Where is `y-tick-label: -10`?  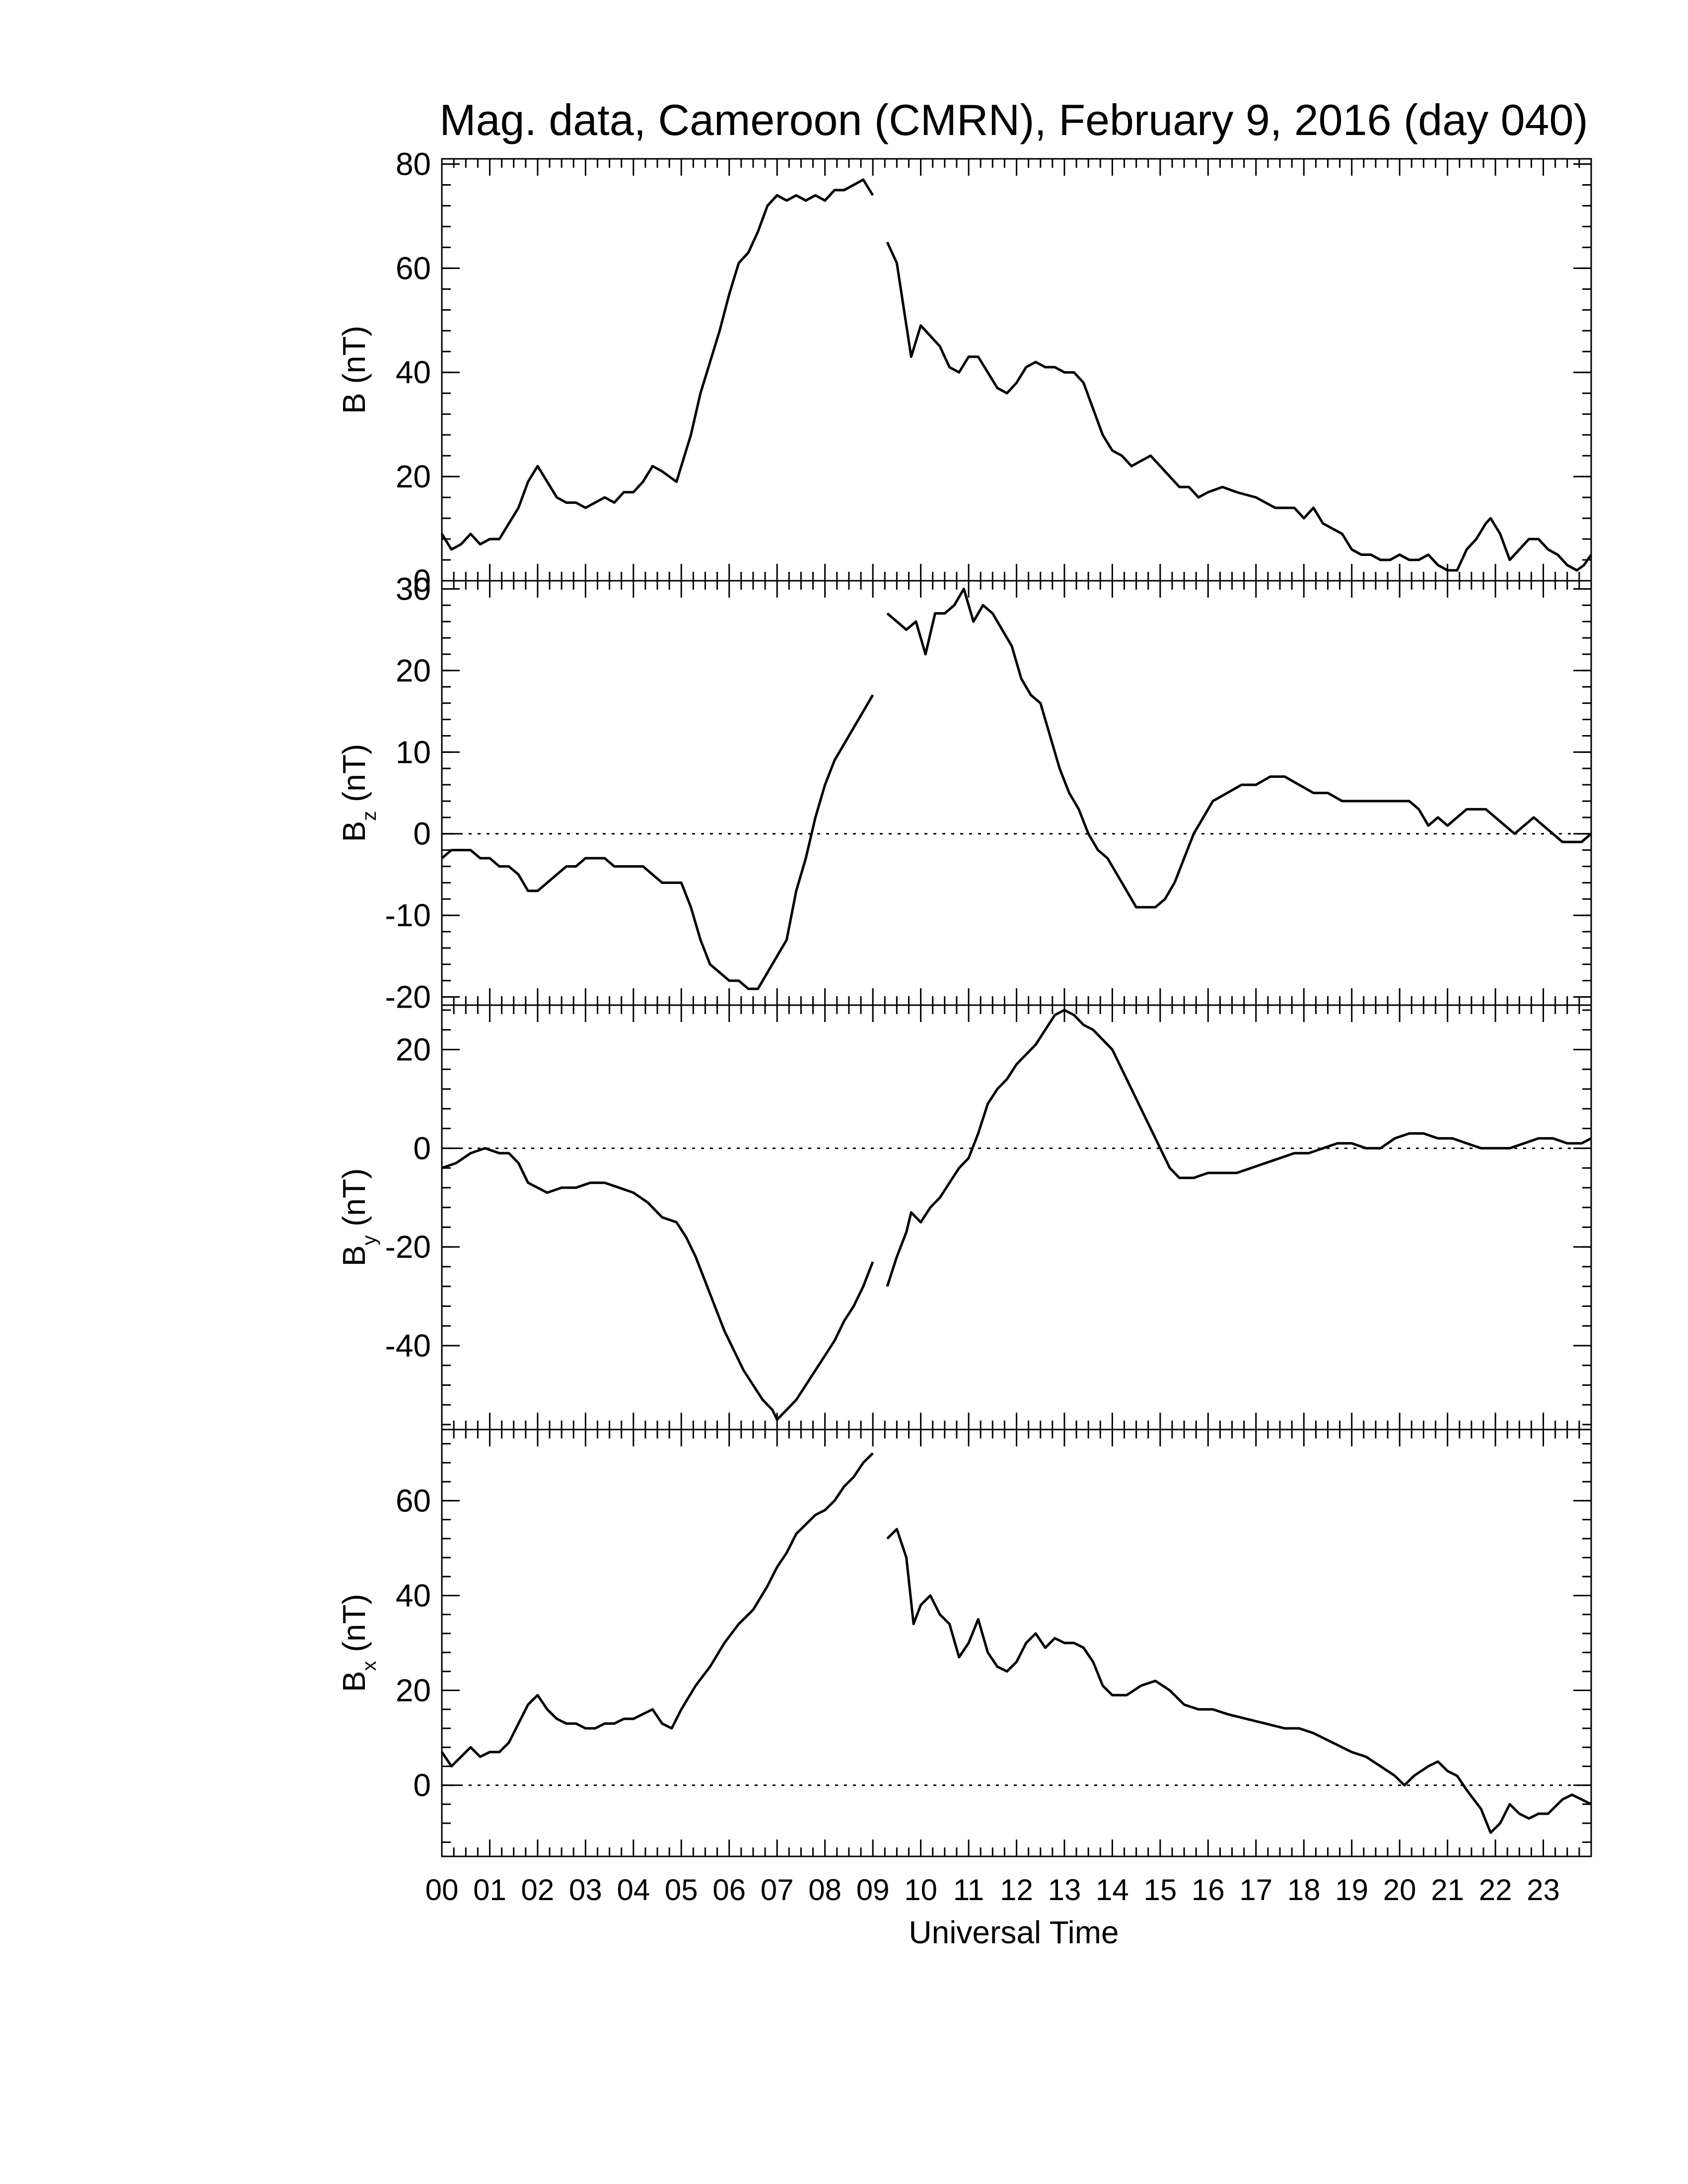
y-tick-label: -10 is located at coordinates (408, 915).